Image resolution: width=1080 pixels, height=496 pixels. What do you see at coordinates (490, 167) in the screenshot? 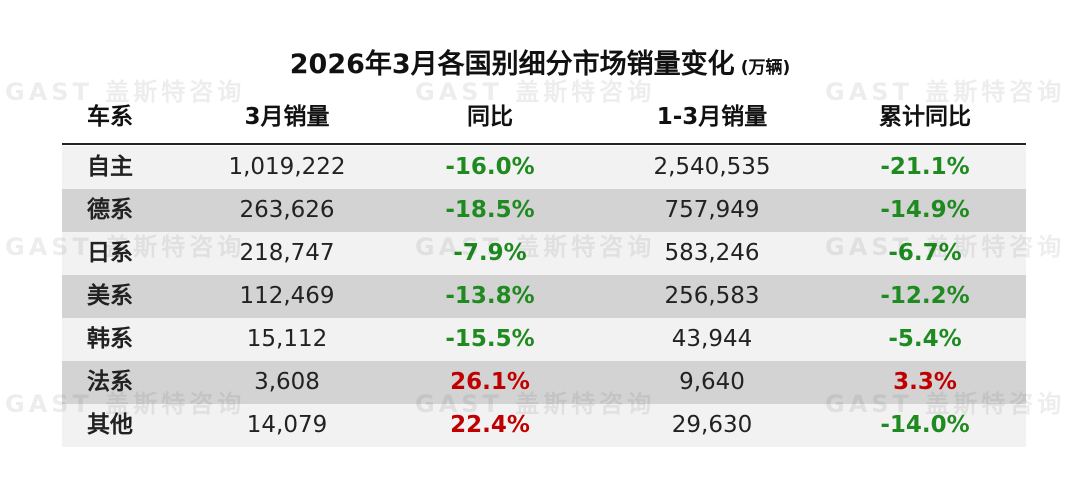
I see `cell: -16.0%` at bounding box center [490, 167].